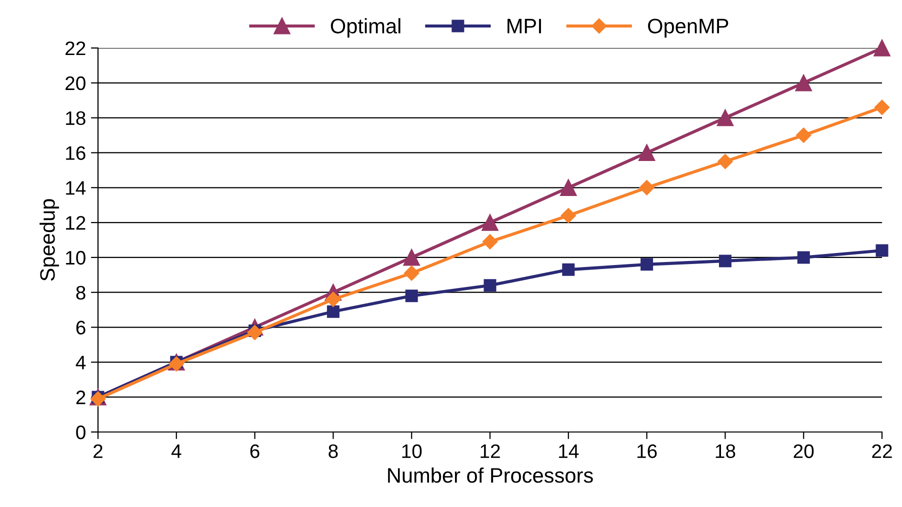  I want to click on y-tick-label: 6, so click(81, 327).